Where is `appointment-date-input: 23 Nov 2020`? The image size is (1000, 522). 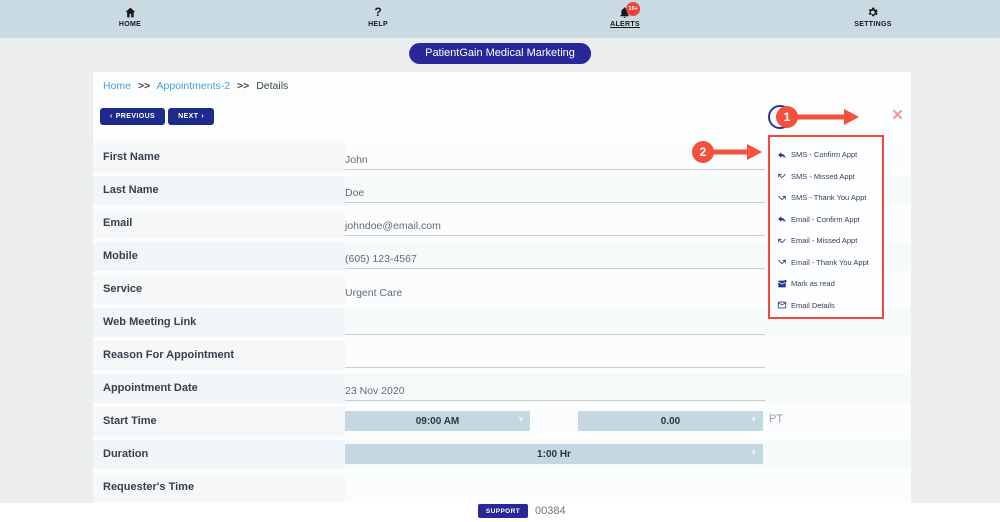 appointment-date-input: 23 Nov 2020 is located at coordinates (555, 388).